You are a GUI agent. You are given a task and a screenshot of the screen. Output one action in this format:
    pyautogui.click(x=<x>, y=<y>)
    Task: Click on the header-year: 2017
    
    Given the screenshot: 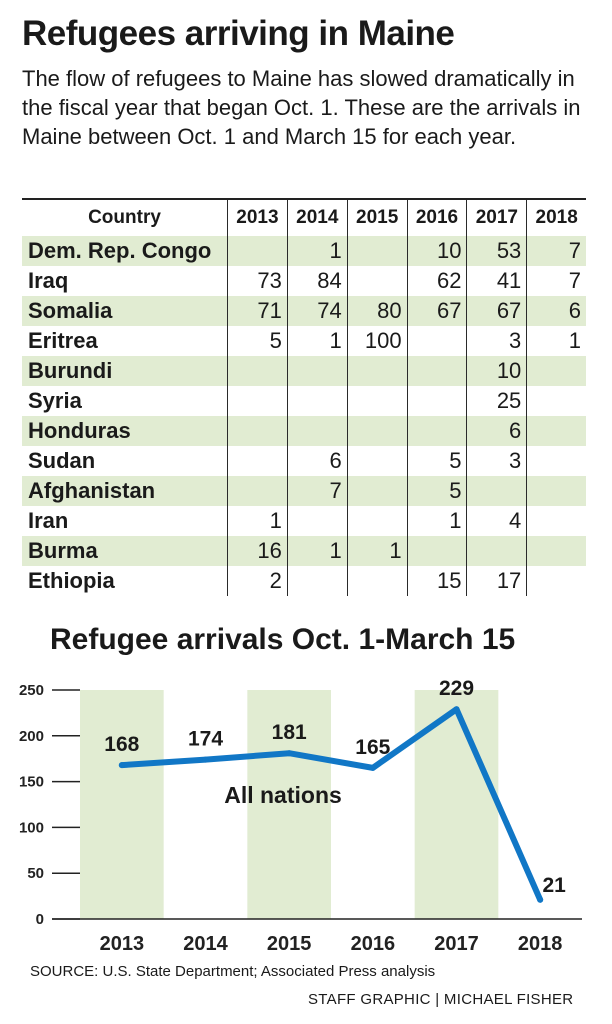 What is the action you would take?
    pyautogui.click(x=496, y=217)
    